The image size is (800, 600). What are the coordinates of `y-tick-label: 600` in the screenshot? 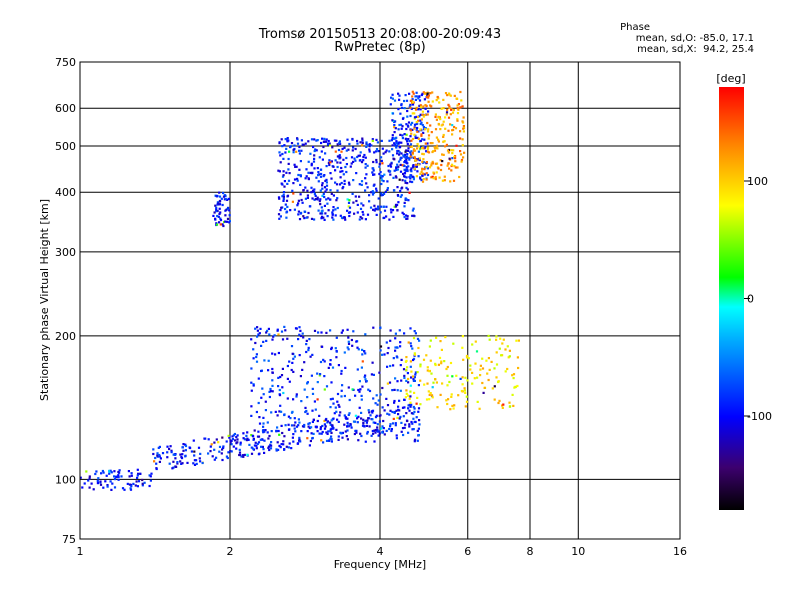 It's located at (65, 108).